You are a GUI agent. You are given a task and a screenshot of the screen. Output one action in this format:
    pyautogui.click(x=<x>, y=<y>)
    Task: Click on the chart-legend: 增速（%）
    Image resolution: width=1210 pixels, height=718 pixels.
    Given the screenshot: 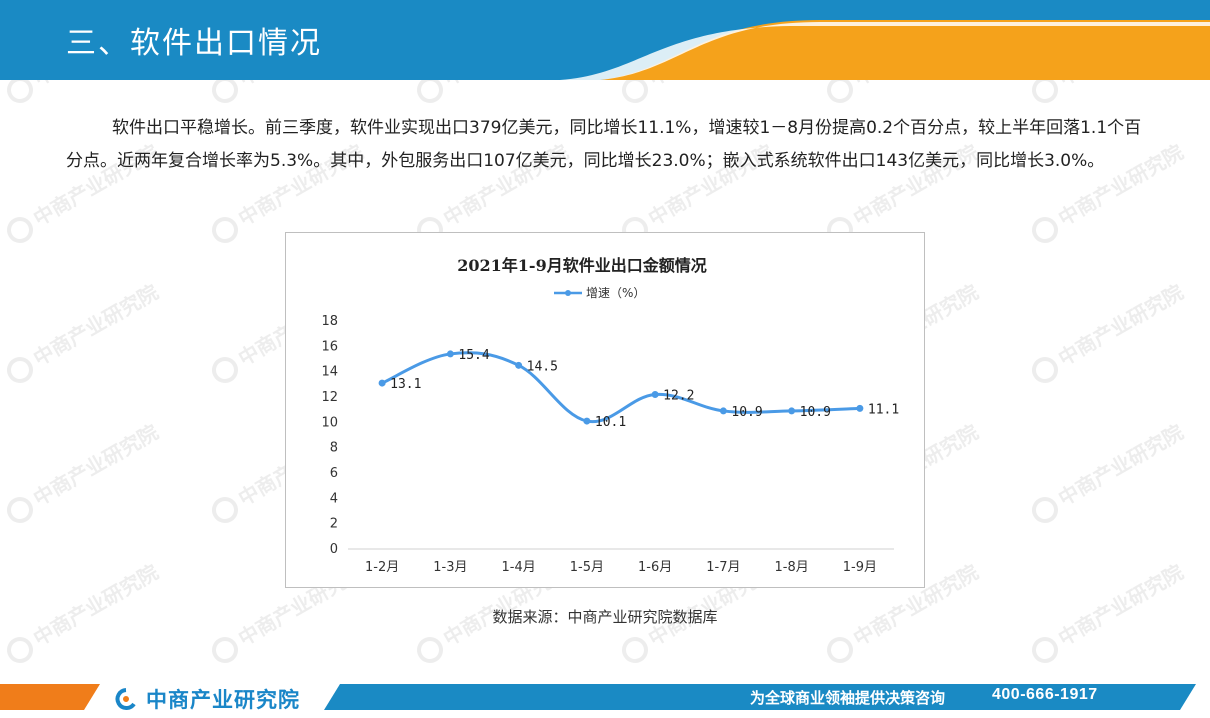 What is the action you would take?
    pyautogui.click(x=599, y=293)
    